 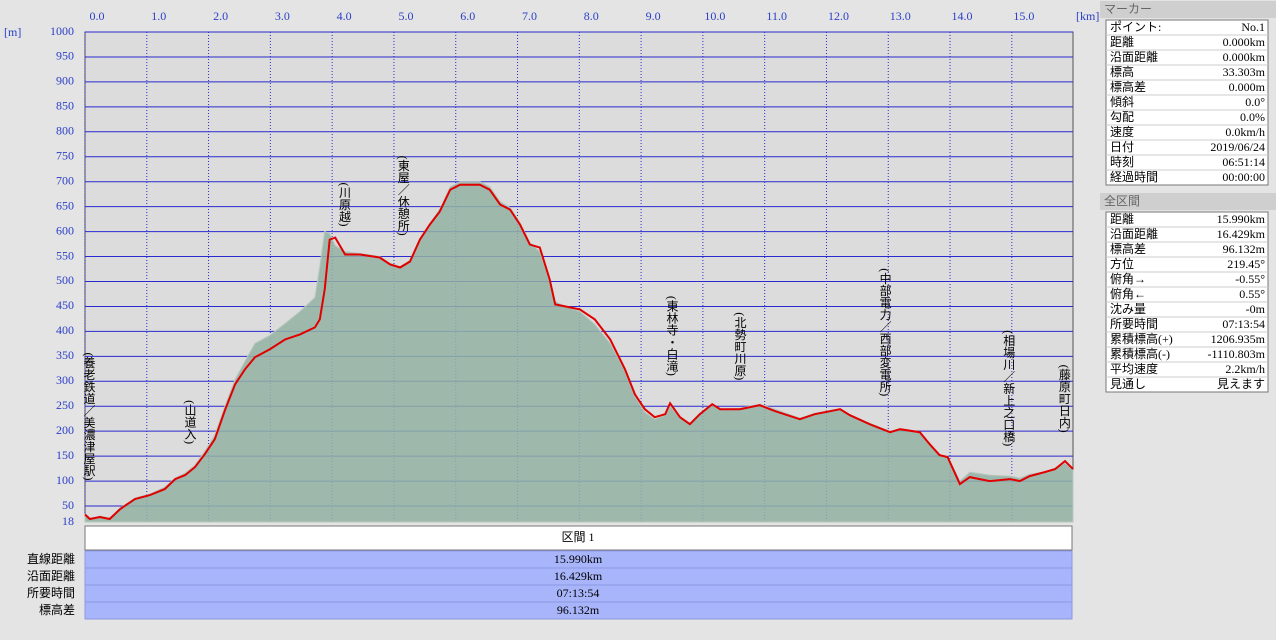 I want to click on y-tick-label: 800, so click(x=65, y=131).